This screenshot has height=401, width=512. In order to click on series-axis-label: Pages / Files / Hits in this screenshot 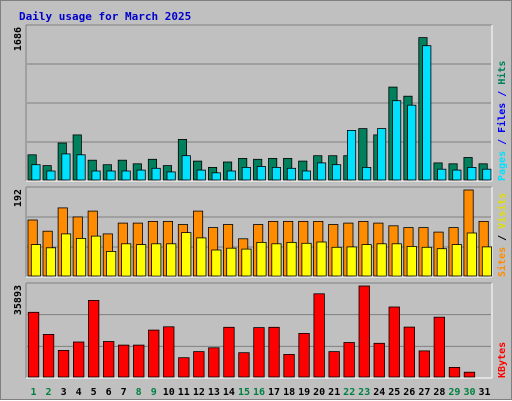, I will do `click(502, 121)`.